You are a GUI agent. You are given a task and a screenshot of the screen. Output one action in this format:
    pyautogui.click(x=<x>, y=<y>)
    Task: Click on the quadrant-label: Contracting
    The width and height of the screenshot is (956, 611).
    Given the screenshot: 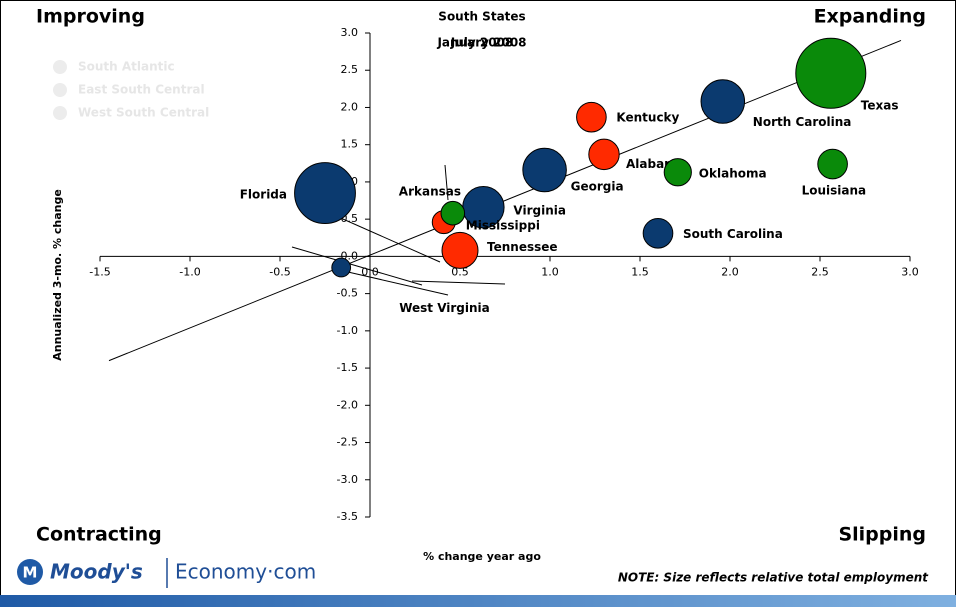 What is the action you would take?
    pyautogui.click(x=99, y=535)
    